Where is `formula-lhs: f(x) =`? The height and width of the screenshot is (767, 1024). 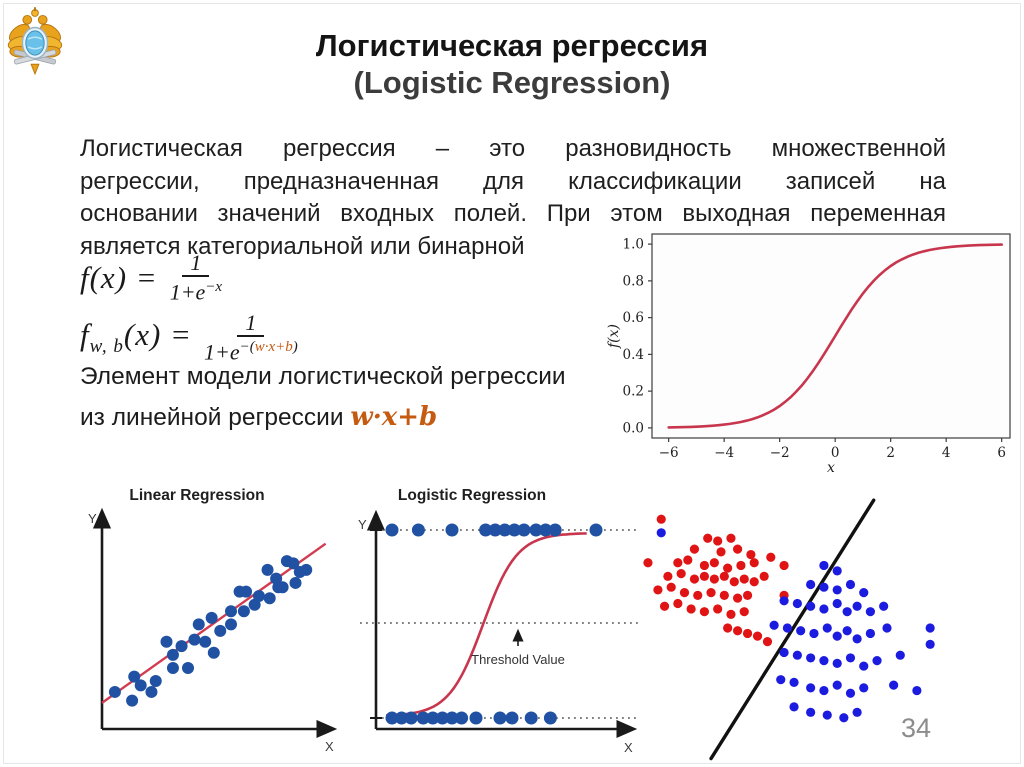 formula-lhs: f(x) = is located at coordinates (119, 277).